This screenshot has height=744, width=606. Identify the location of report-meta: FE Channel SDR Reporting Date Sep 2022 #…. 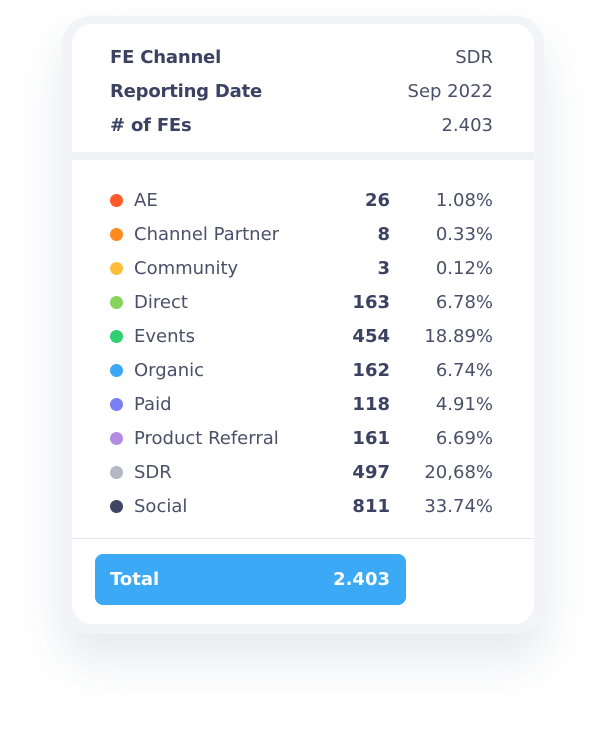
(301, 91).